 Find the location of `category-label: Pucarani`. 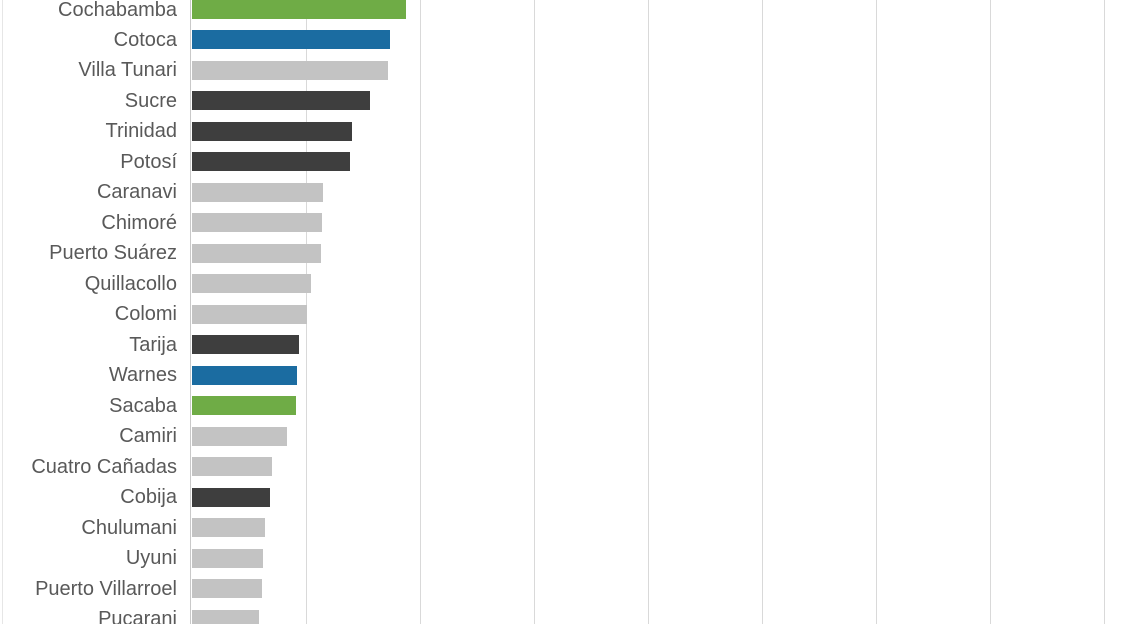

category-label: Pucarani is located at coordinates (137, 616).